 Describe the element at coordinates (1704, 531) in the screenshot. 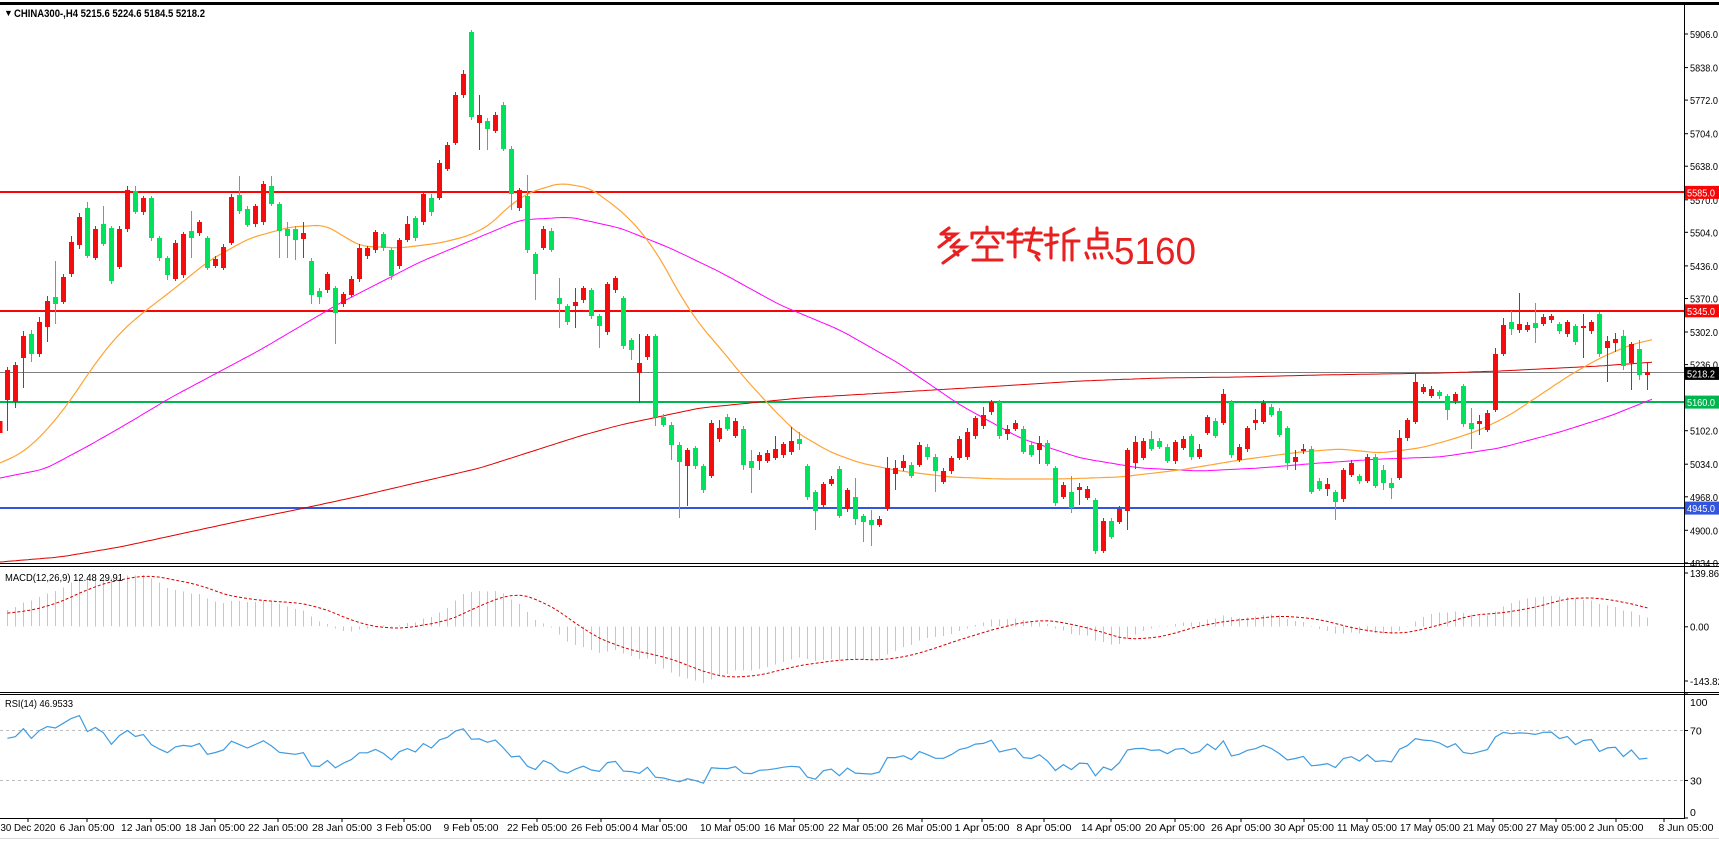

I see `svg-text: 4900.0` at that location.